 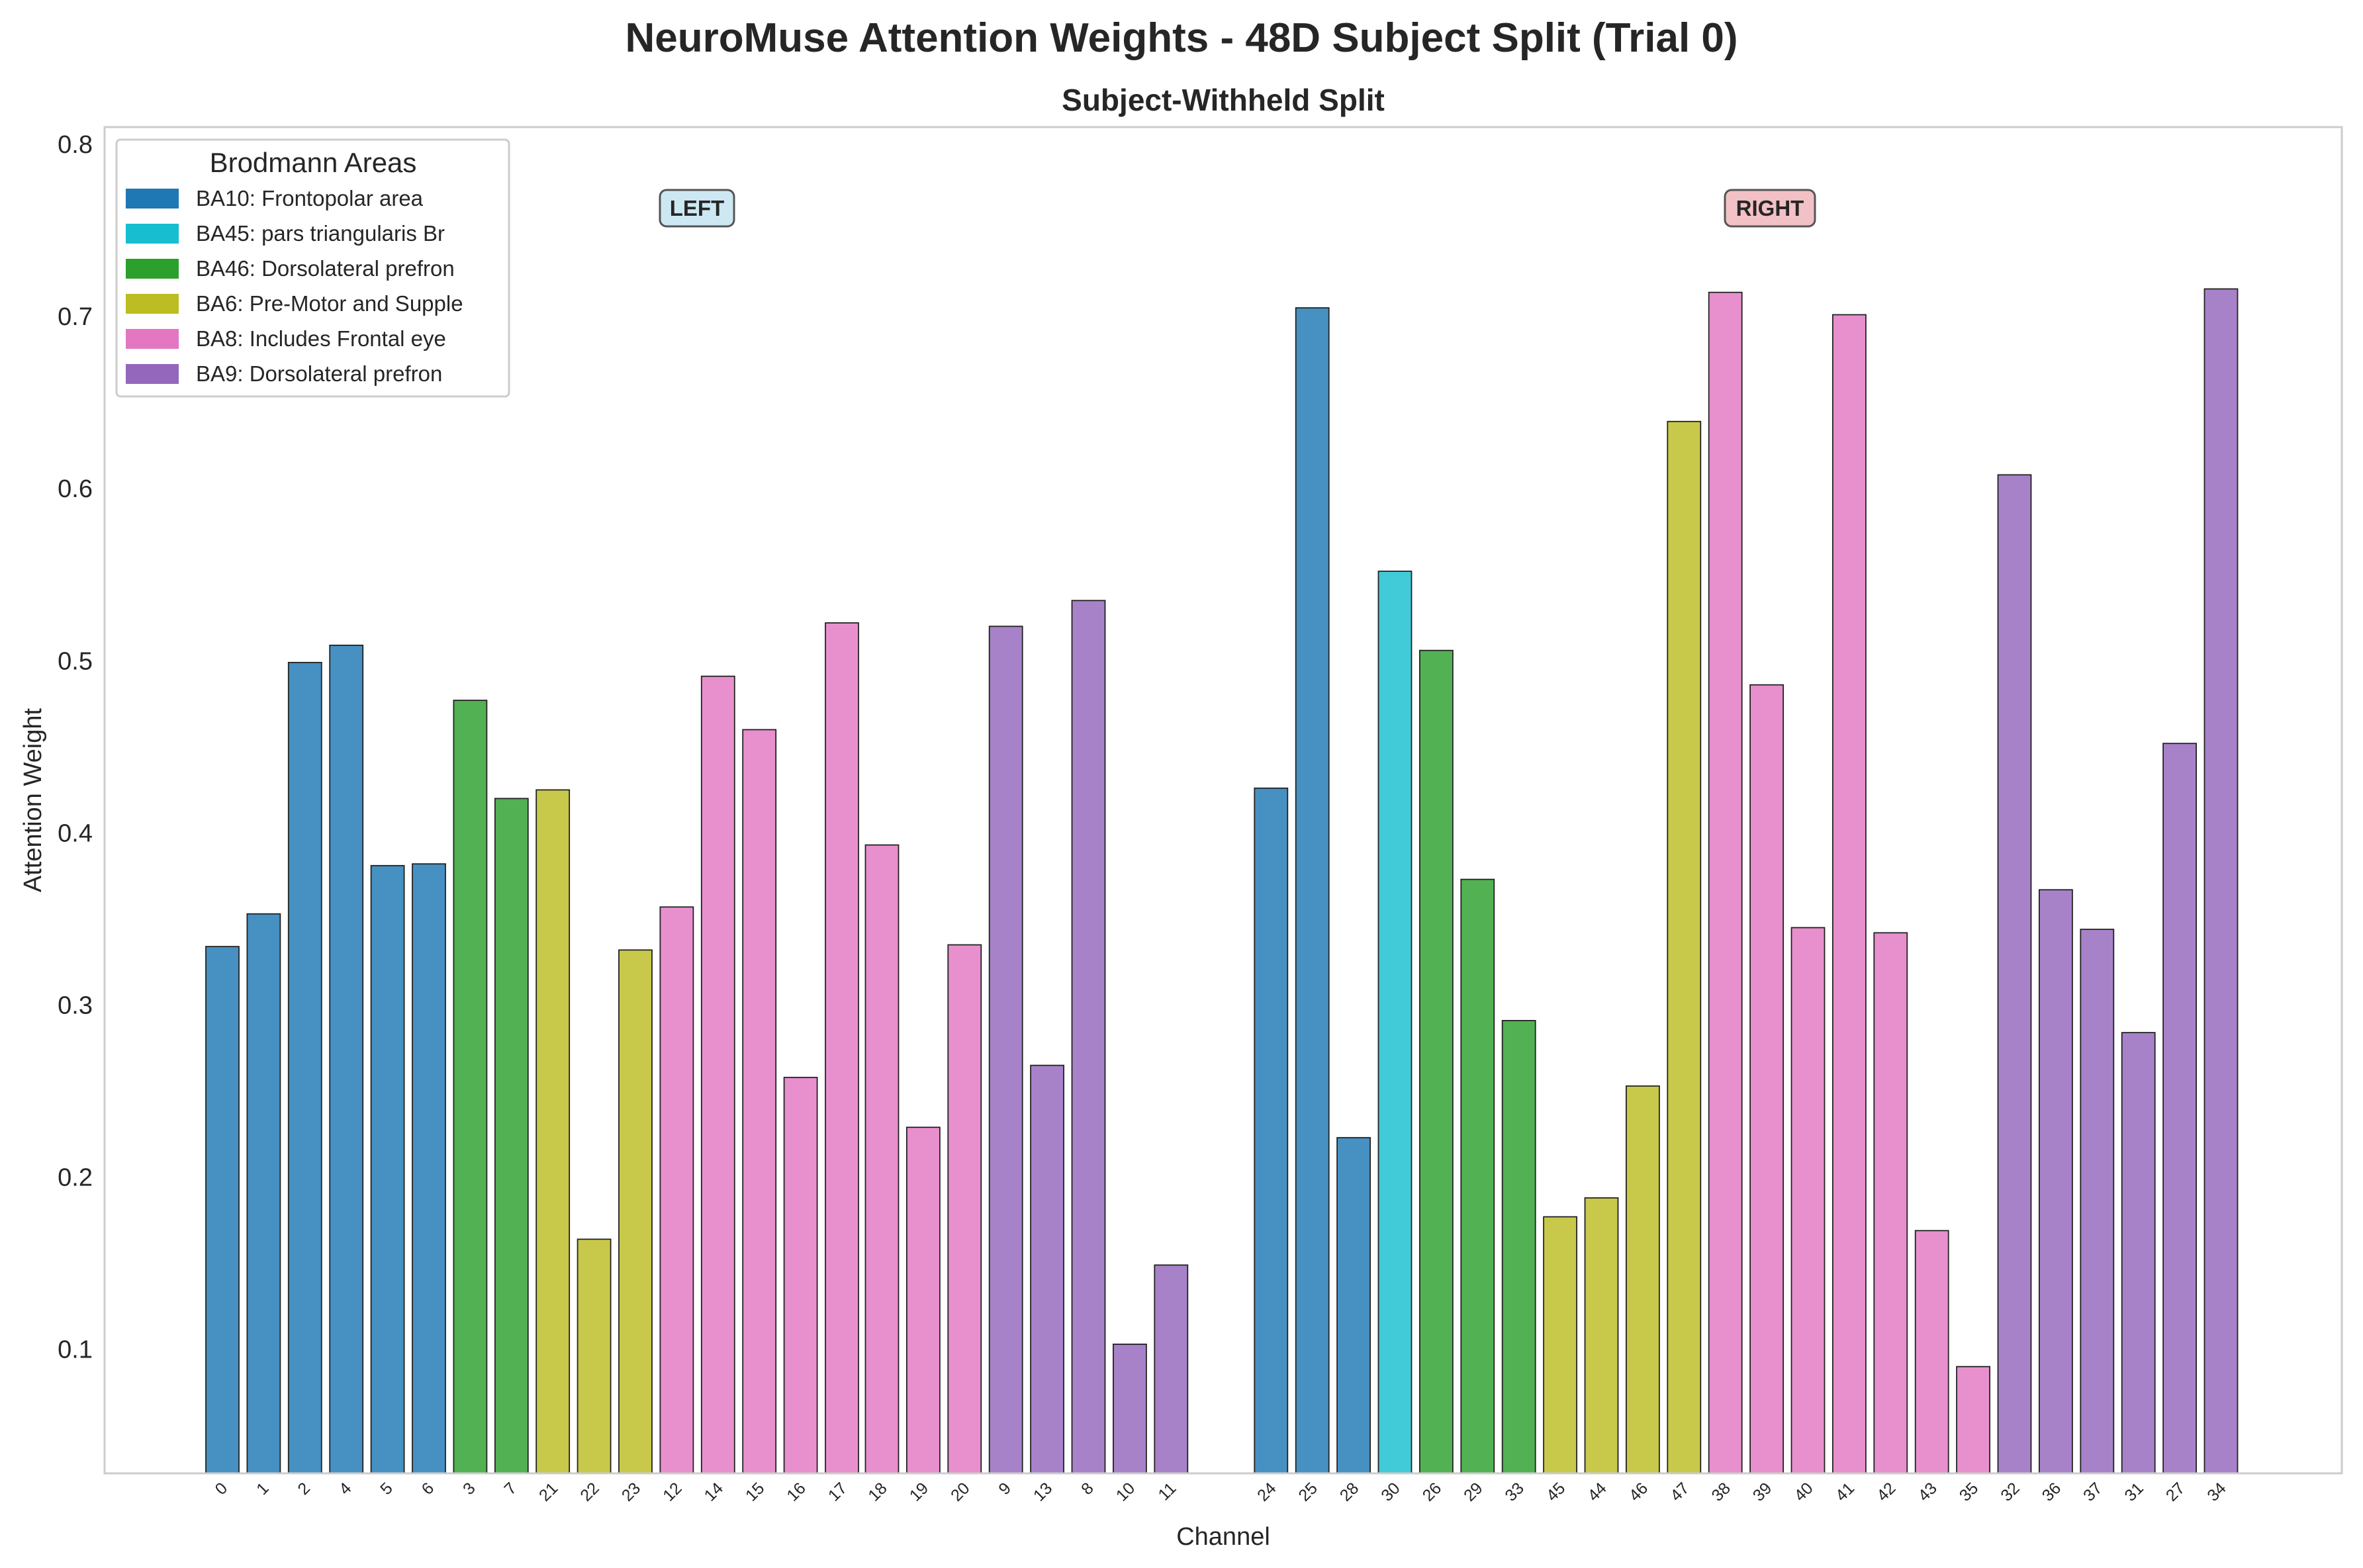 I want to click on x-tick-label: 30, so click(x=1390, y=1491).